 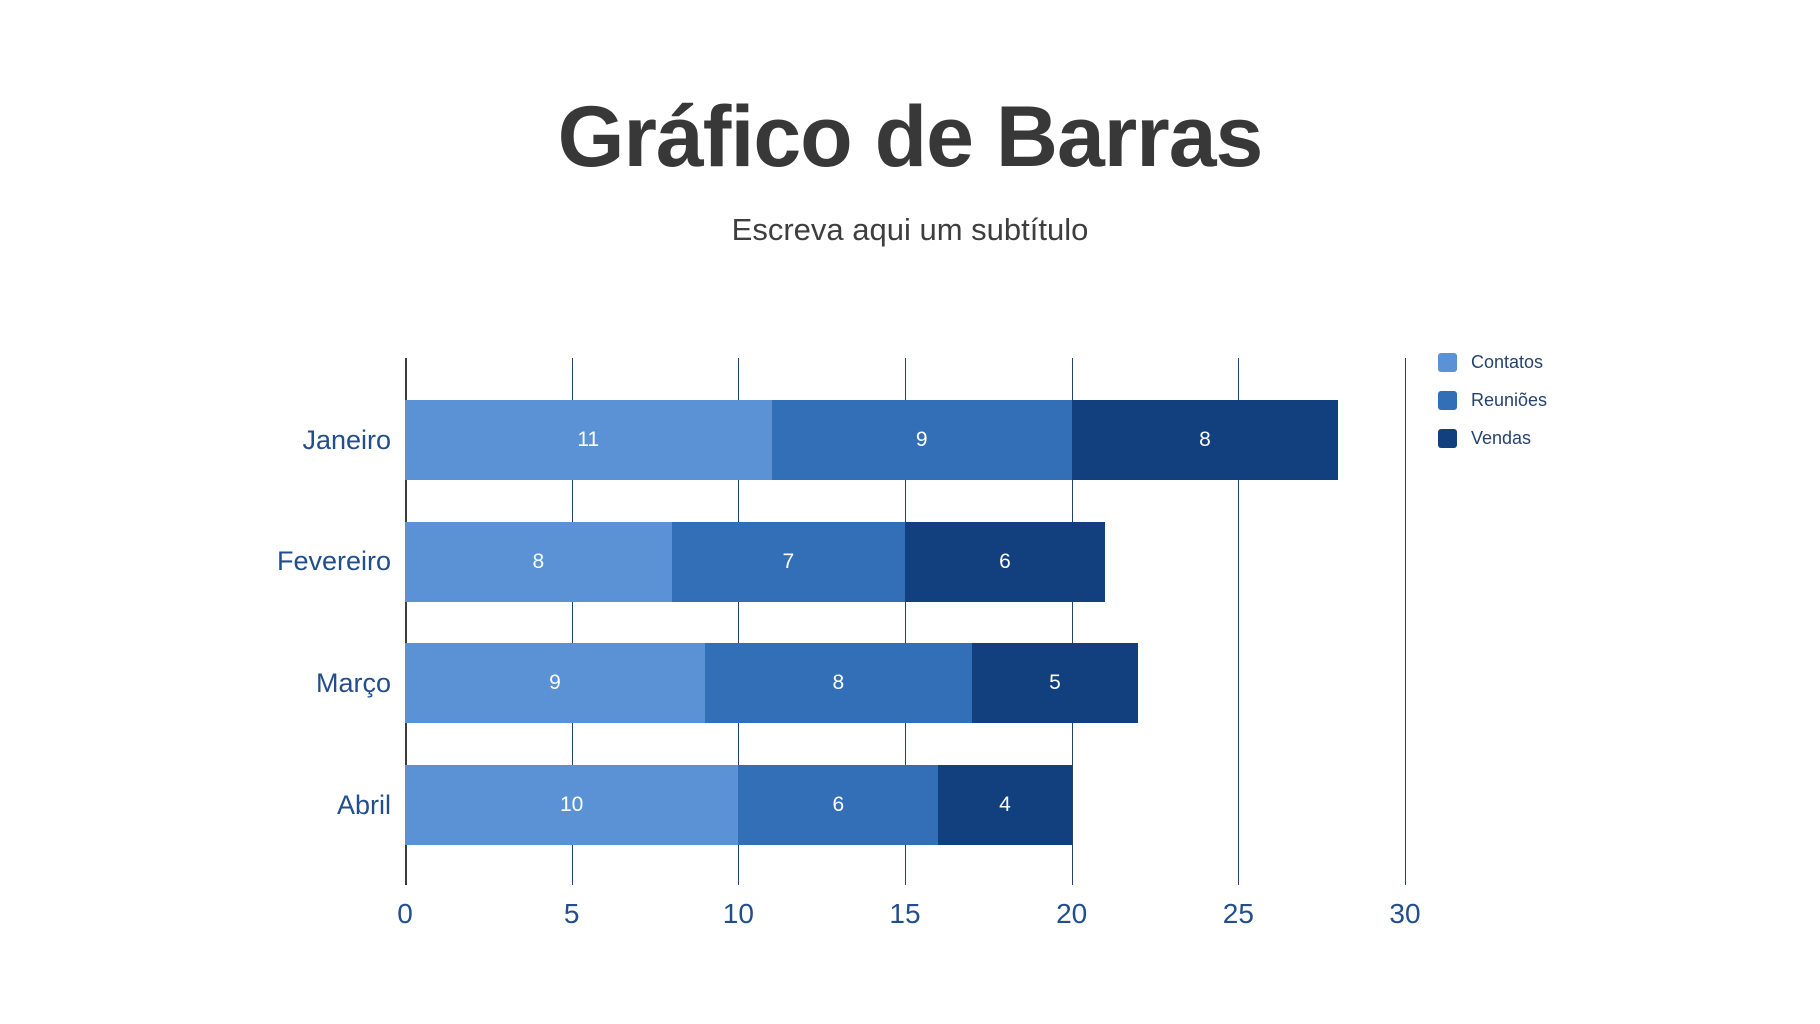 What do you see at coordinates (905, 913) in the screenshot?
I see `x-tick-label: 15` at bounding box center [905, 913].